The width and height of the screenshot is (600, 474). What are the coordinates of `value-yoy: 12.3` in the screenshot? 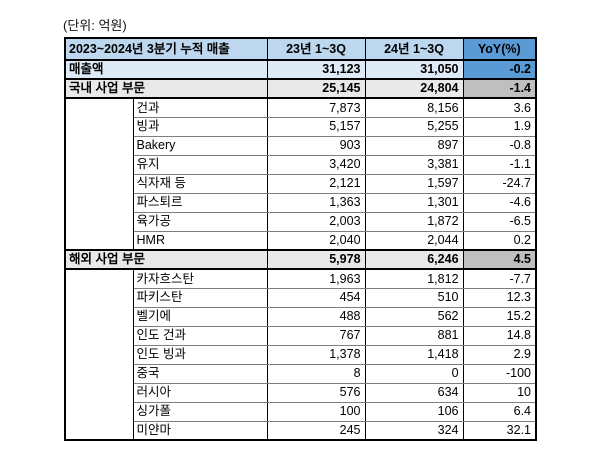 It's located at (499, 297).